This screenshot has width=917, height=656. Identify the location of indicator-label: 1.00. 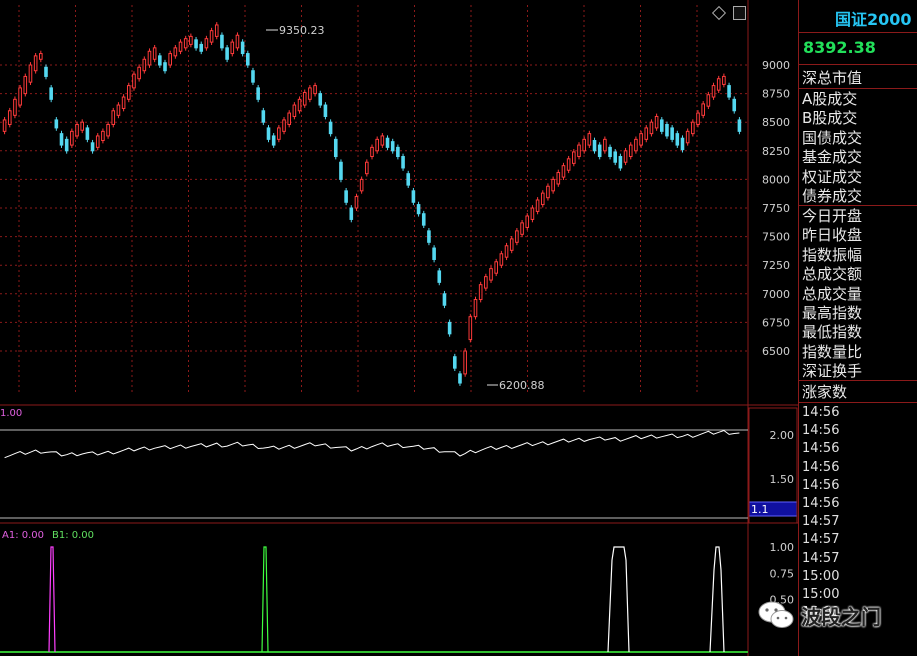
(11, 413).